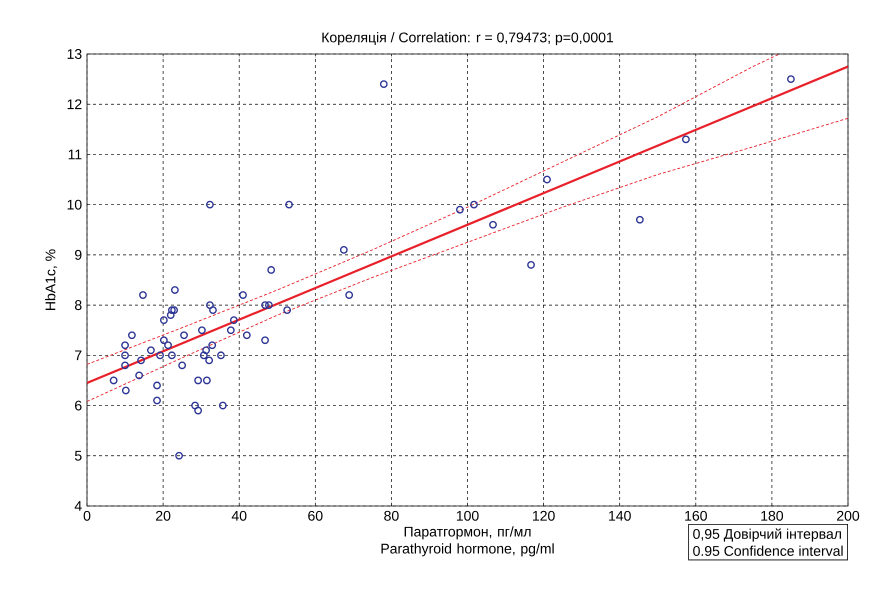 Image resolution: width=874 pixels, height=604 pixels. Describe the element at coordinates (75, 54) in the screenshot. I see `y-tick-label: 13` at that location.